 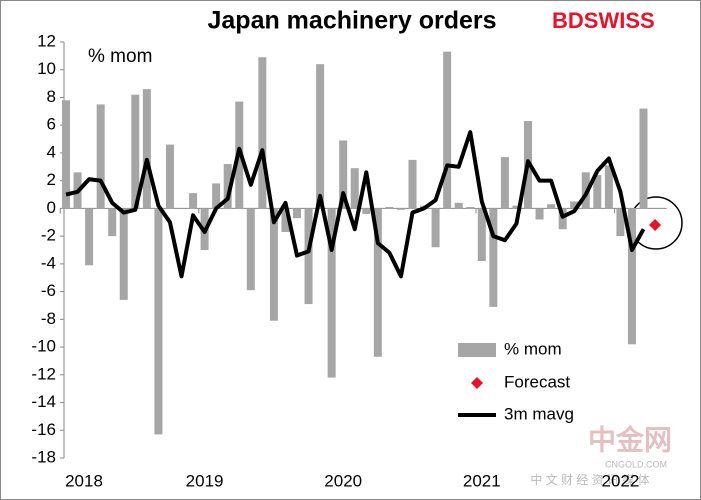 I want to click on forecast-point, so click(x=655, y=225).